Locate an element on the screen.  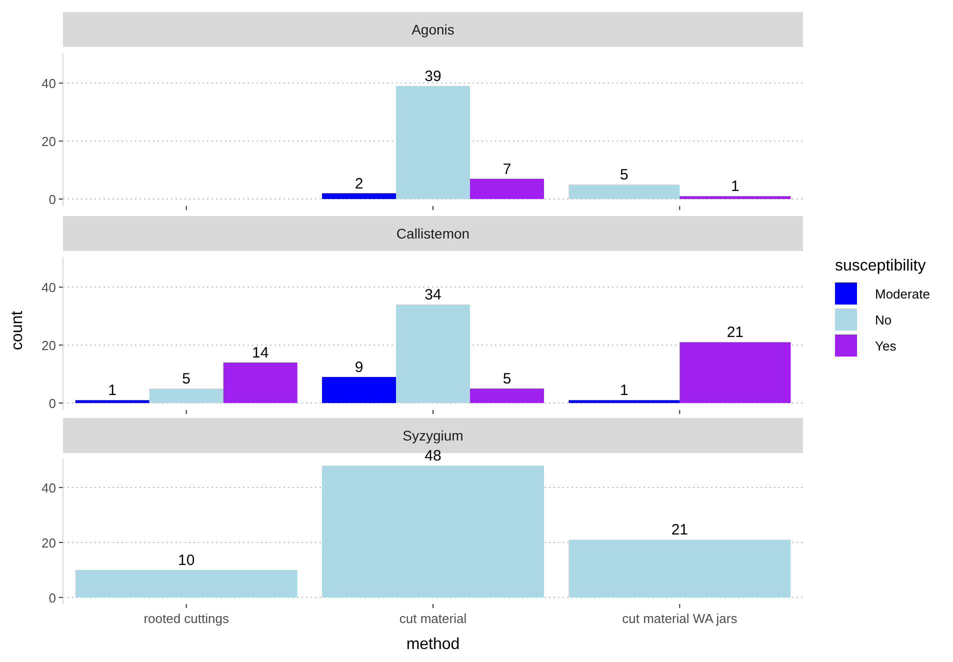
data-label: 2 is located at coordinates (359, 183).